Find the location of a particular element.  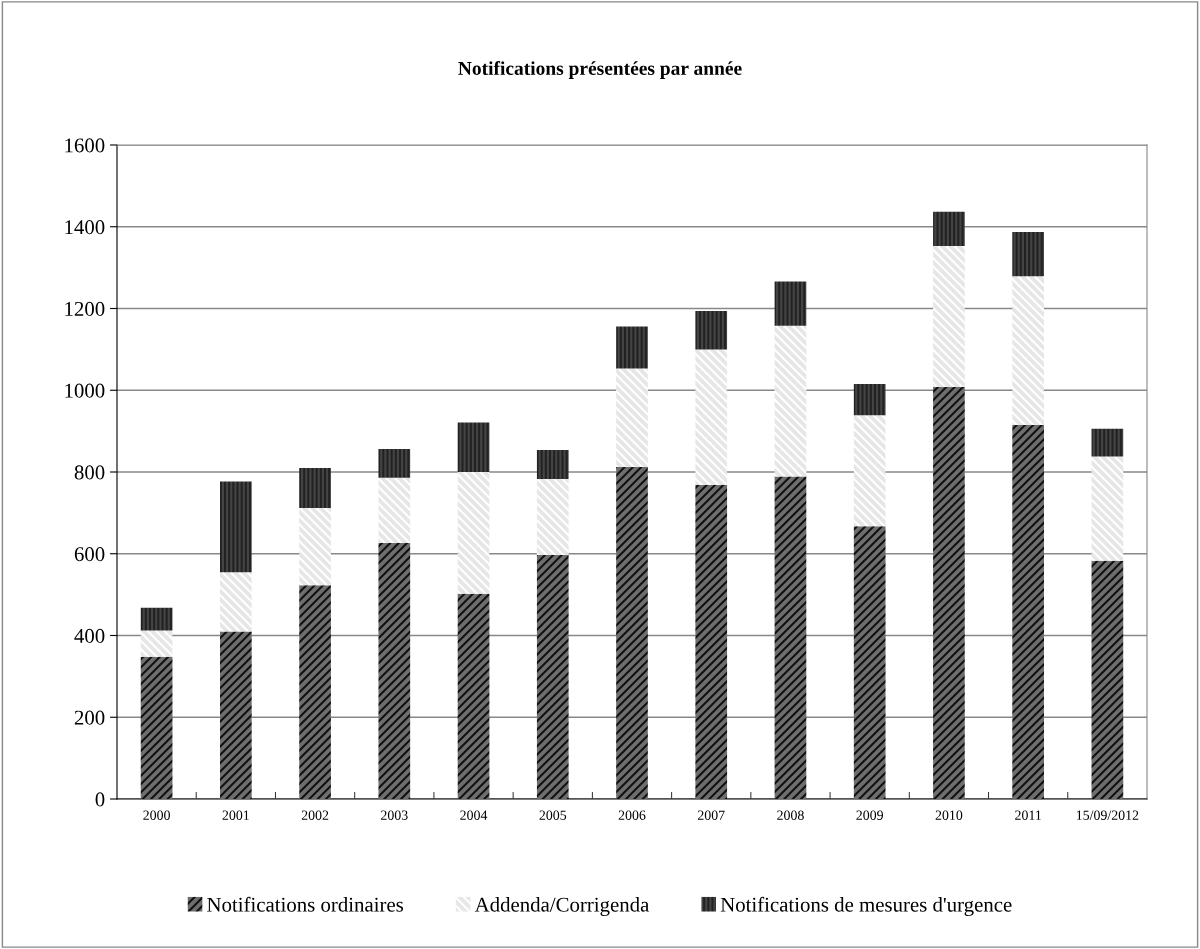

x-tick-label: 2000 is located at coordinates (156, 815).